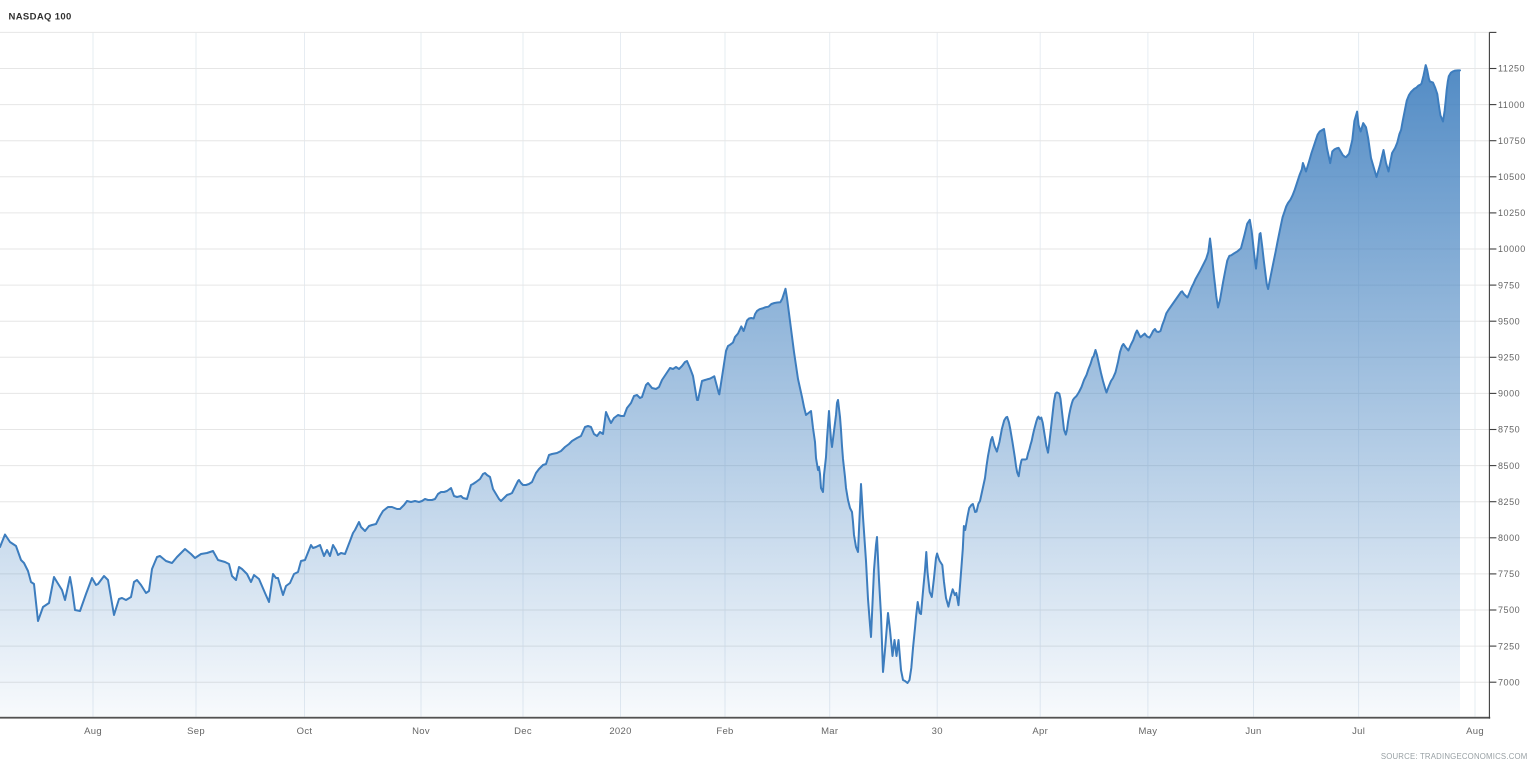 The height and width of the screenshot is (766, 1536). I want to click on svg-text: 11000, so click(1511, 105).